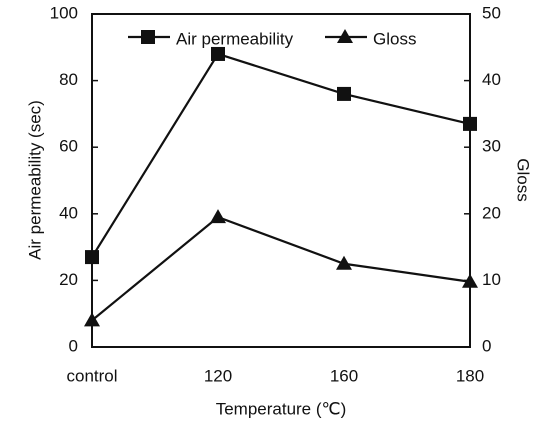 The width and height of the screenshot is (537, 444). What do you see at coordinates (68, 279) in the screenshot?
I see `y-tick-label: 20` at bounding box center [68, 279].